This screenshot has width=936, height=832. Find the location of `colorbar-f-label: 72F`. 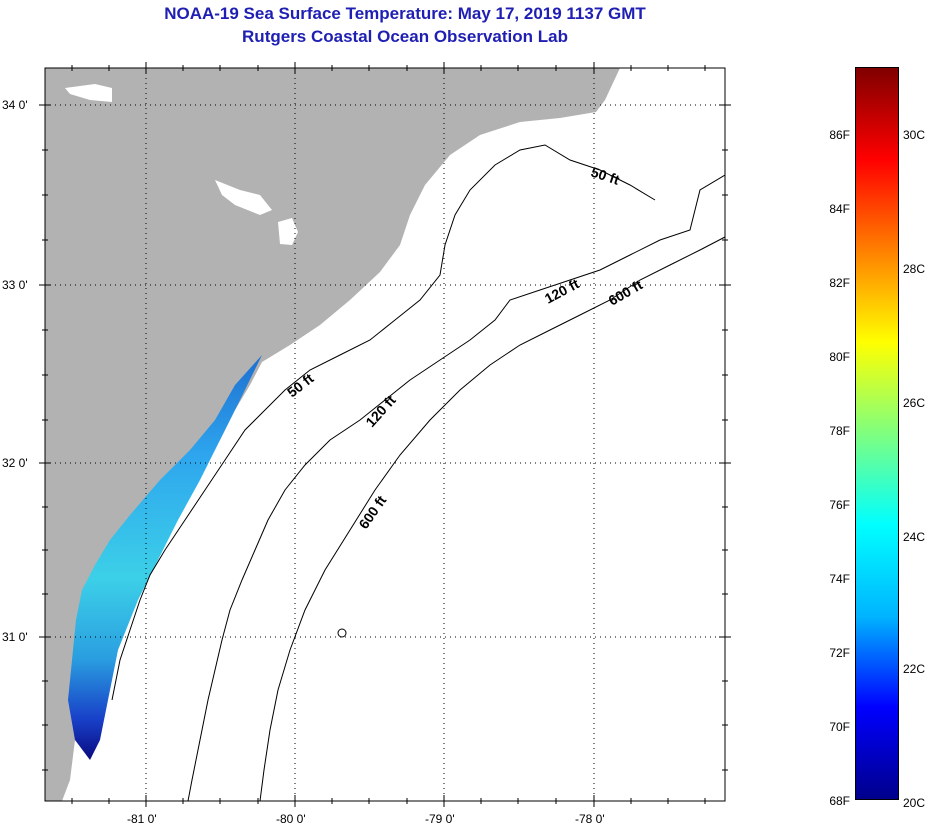

colorbar-f-label: 72F is located at coordinates (839, 653).